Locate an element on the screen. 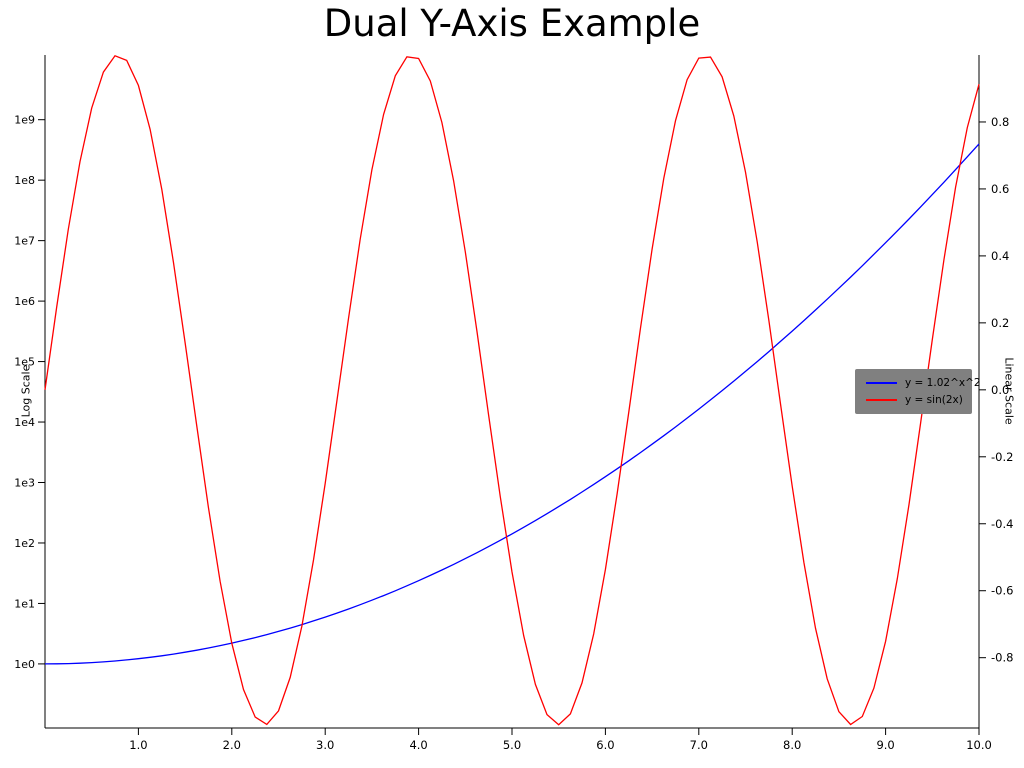  y-right-tick-label: 0.4 is located at coordinates (1000, 256).